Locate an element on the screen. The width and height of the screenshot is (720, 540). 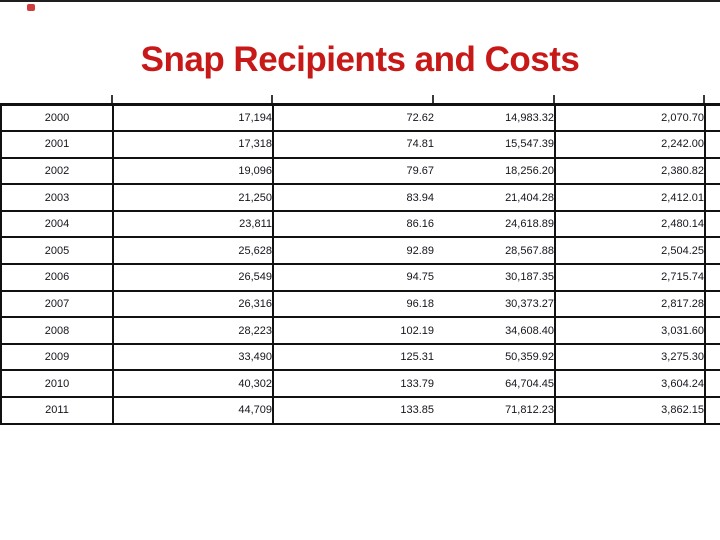
value-cell-3: 15,547.39 is located at coordinates (495, 145).